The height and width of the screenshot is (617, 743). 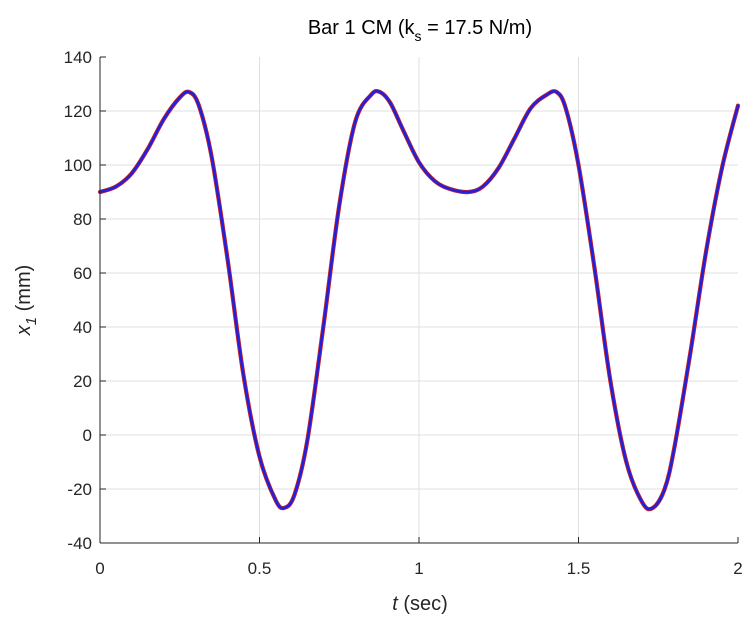 What do you see at coordinates (31, 321) in the screenshot?
I see `y-axis-label-subscript: 1` at bounding box center [31, 321].